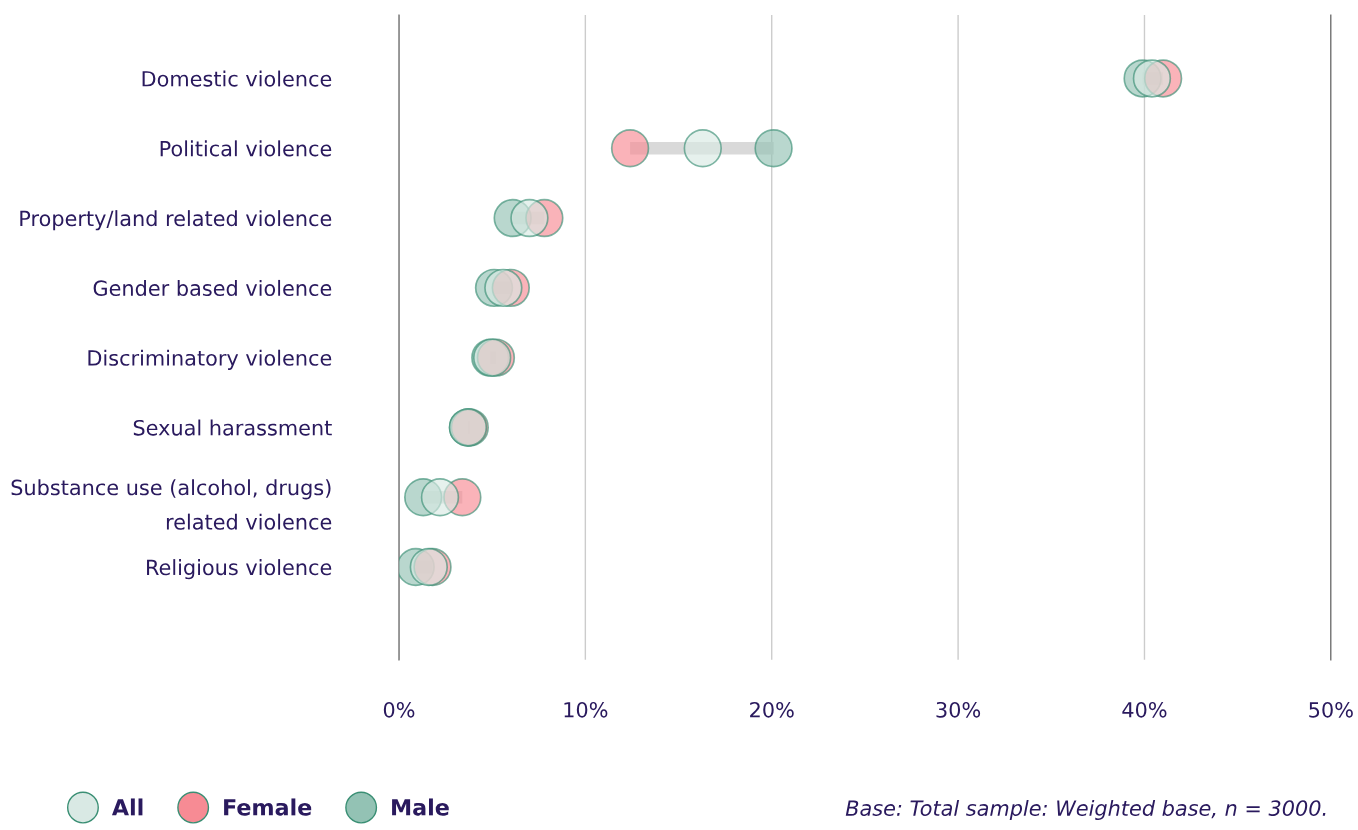  Describe the element at coordinates (171, 504) in the screenshot. I see `y-tick-label: Substance use (alcohol, drugs) related violence` at that location.